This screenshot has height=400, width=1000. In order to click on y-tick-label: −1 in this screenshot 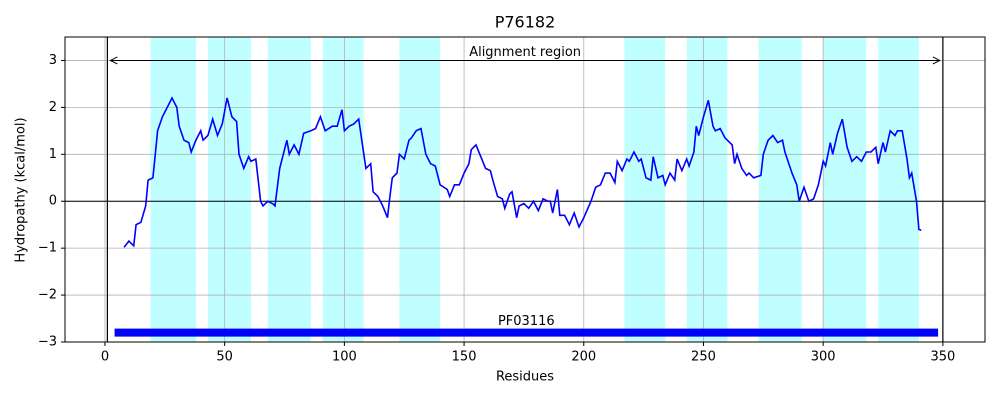, I will do `click(47, 248)`.